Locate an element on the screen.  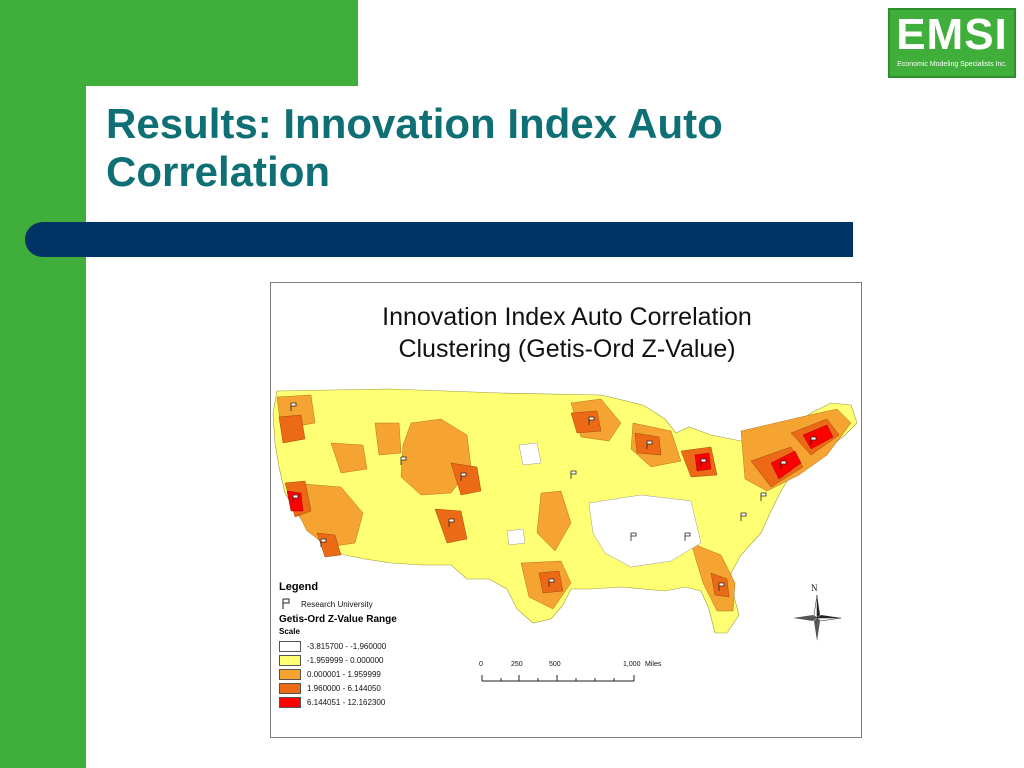
emsi-logo: EMSI Economic Modeling Specialists Inc. is located at coordinates (952, 43).